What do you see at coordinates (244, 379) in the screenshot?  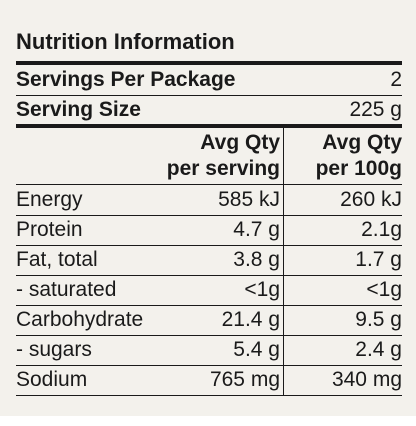 I see `per-serving-value: 765 mg` at bounding box center [244, 379].